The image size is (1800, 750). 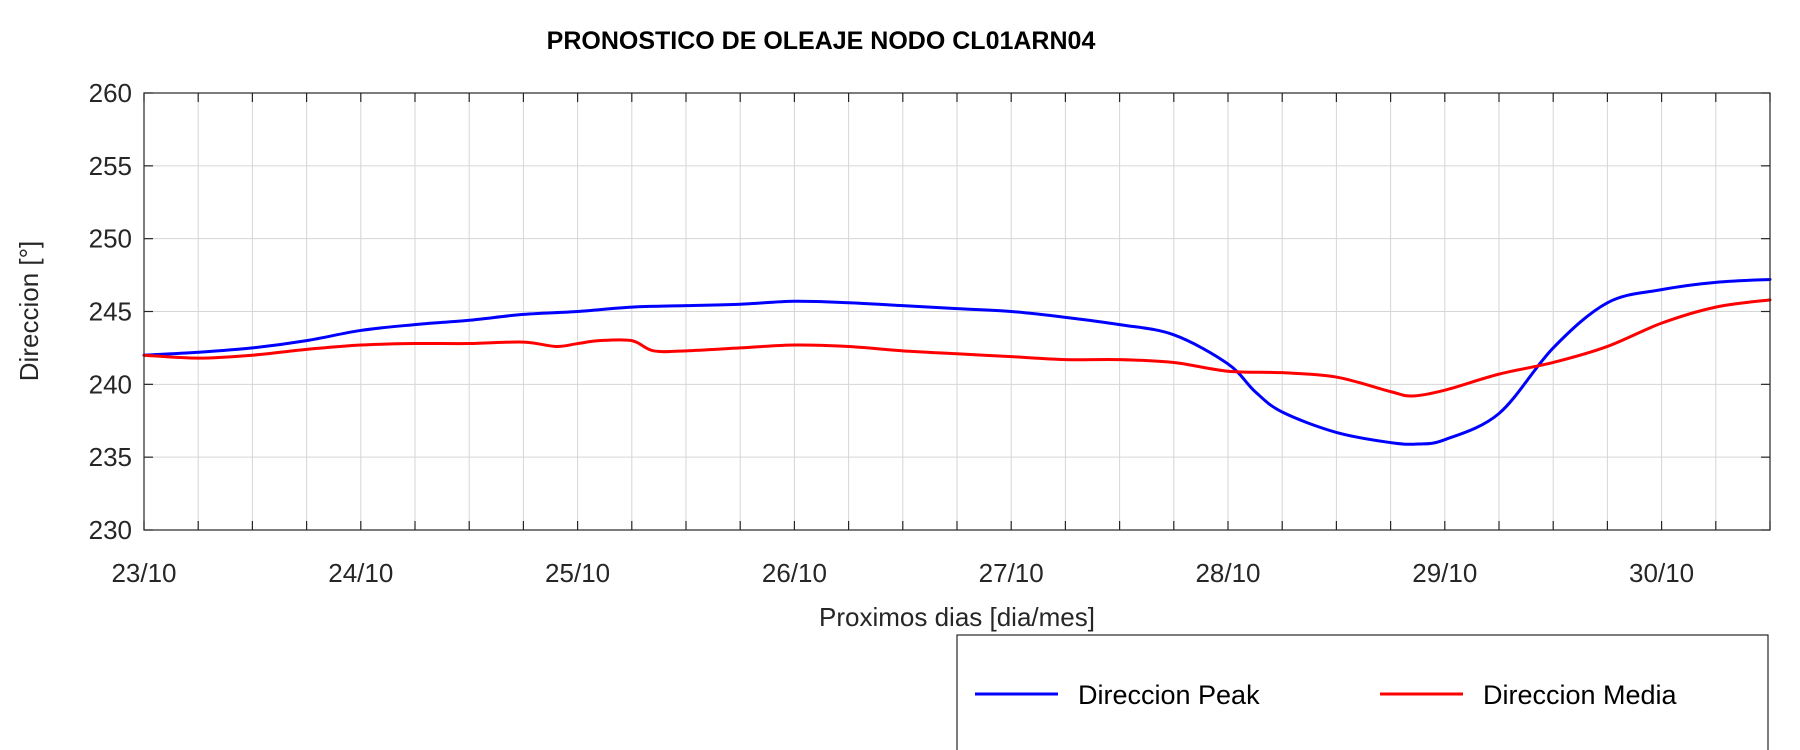 What do you see at coordinates (577, 573) in the screenshot?
I see `x-tick-label: 25/10` at bounding box center [577, 573].